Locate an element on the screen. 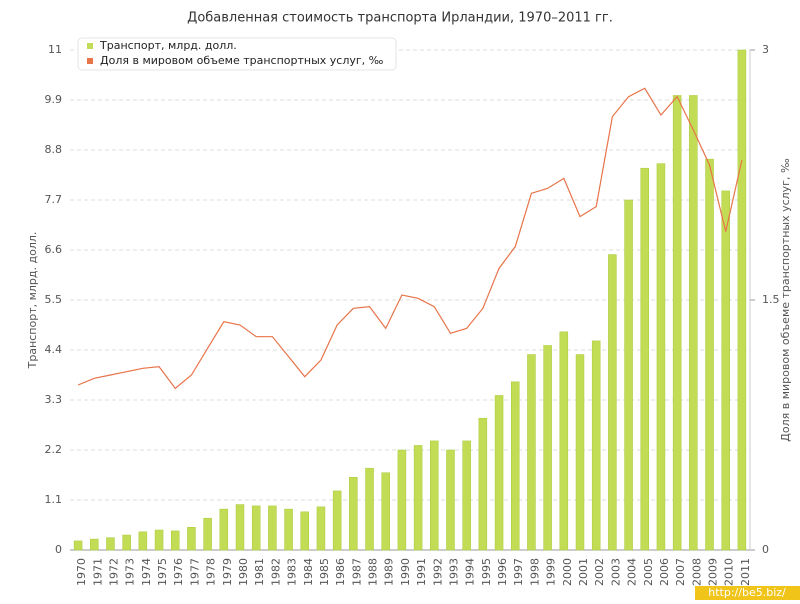 This screenshot has height=604, width=800. legend-box is located at coordinates (237, 54).